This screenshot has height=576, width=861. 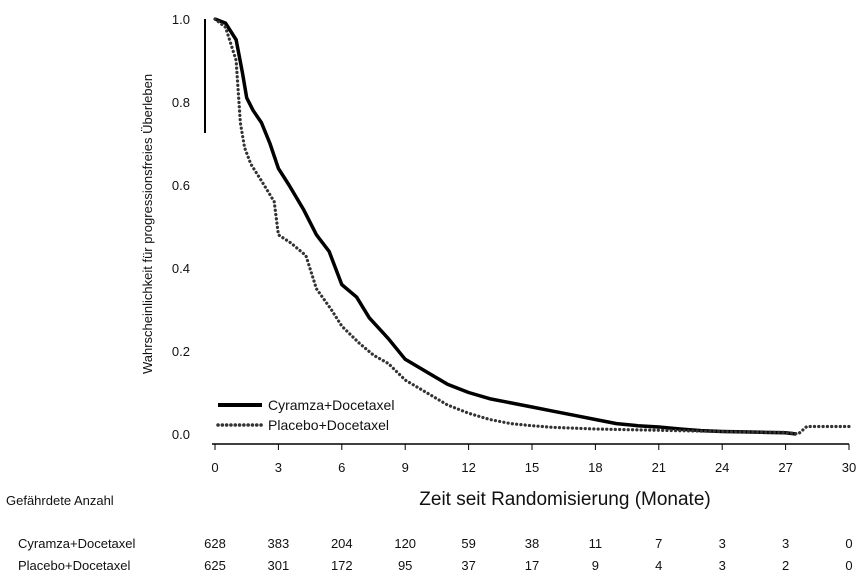 I want to click on risk-count: 11, so click(x=596, y=543).